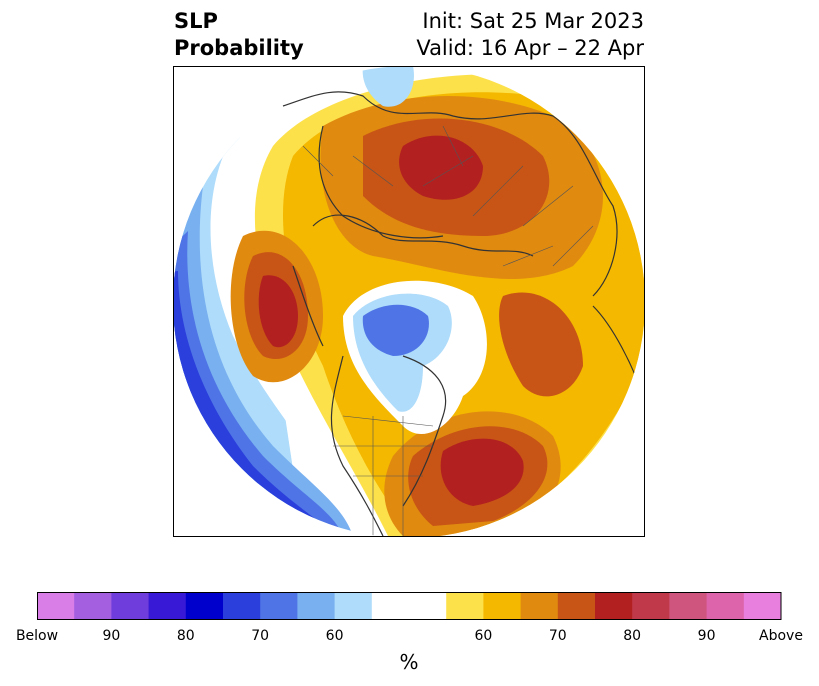 This screenshot has width=819, height=686. I want to click on valid-range: Valid: 16 Apr – 22 Apr, so click(530, 48).